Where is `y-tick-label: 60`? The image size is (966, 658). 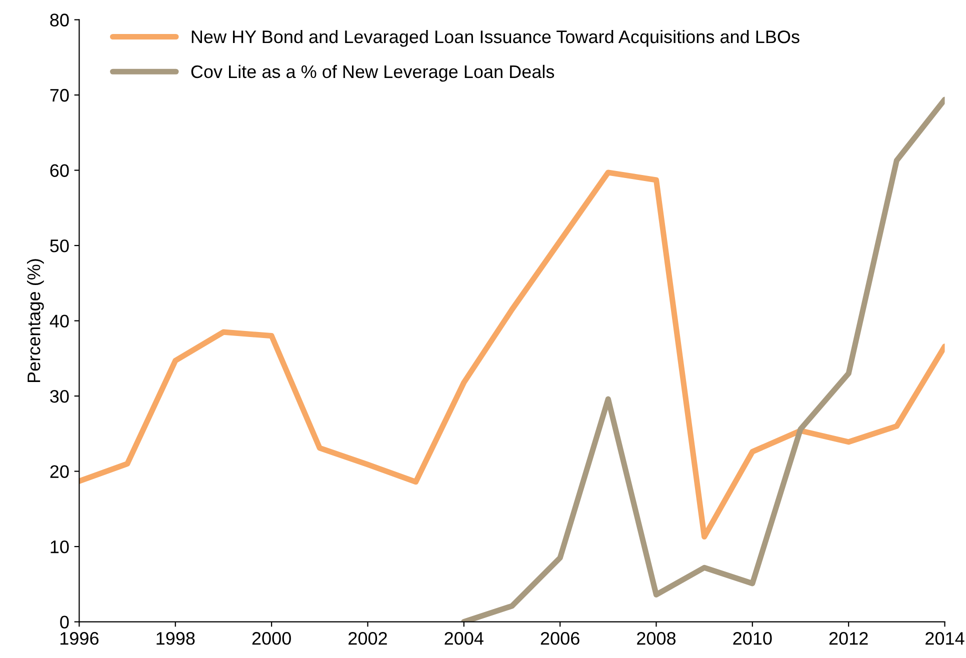 y-tick-label: 60 is located at coordinates (59, 170).